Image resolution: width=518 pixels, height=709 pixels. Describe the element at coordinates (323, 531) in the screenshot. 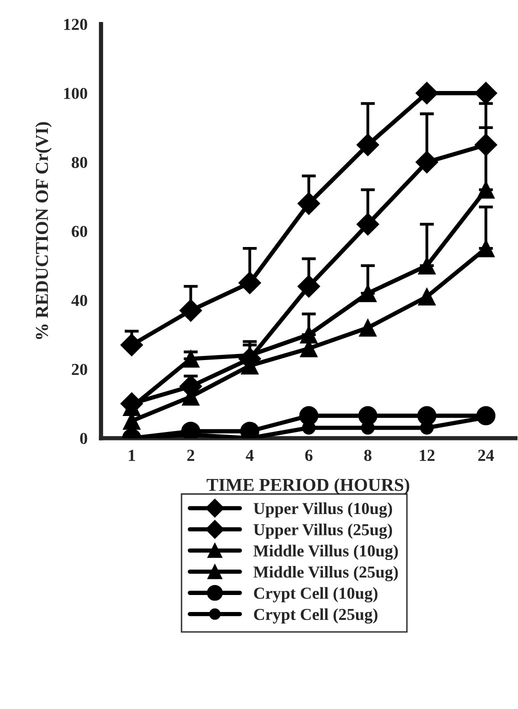

I see `legend-label: Upper Villus (25ug)` at that location.